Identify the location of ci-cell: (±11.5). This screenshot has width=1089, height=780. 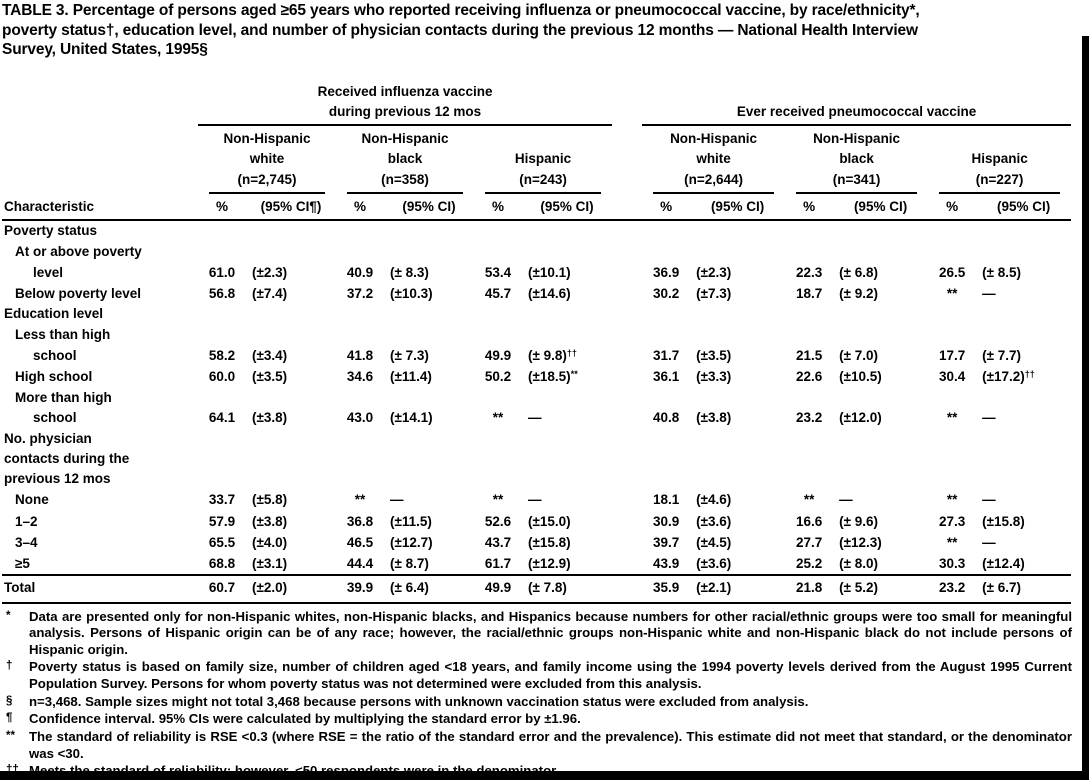
(411, 521).